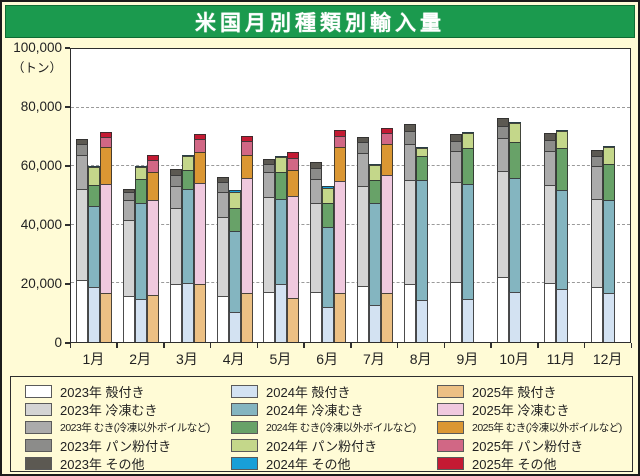 Image resolution: width=640 pixels, height=476 pixels. Describe the element at coordinates (38, 427) in the screenshot. I see `legend-swatch-2023年-むき(冷凍以外ボイルなど)` at that location.